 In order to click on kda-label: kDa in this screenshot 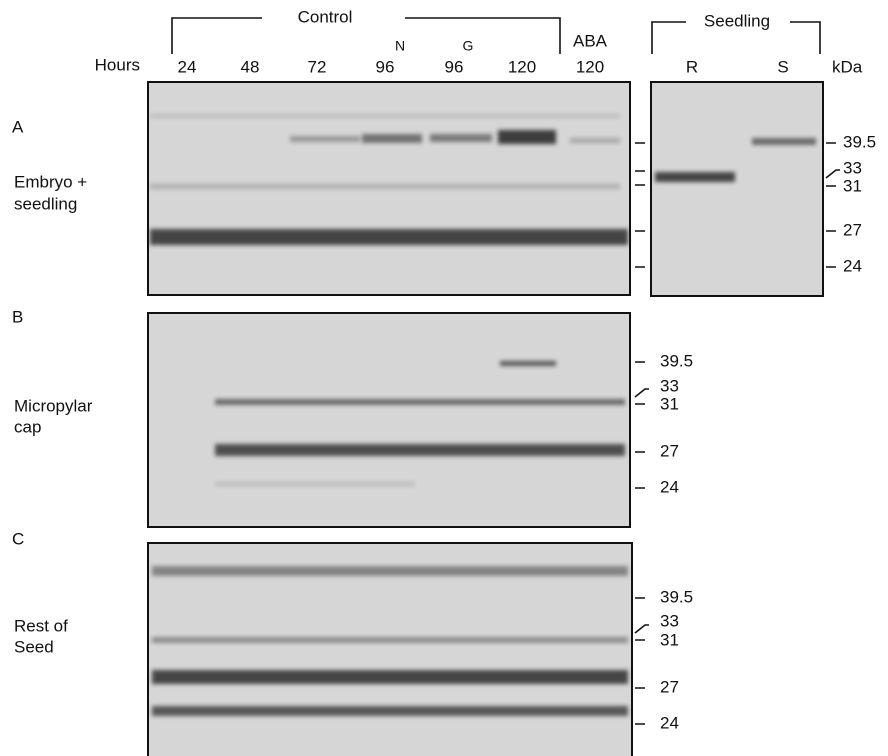, I will do `click(847, 66)`.